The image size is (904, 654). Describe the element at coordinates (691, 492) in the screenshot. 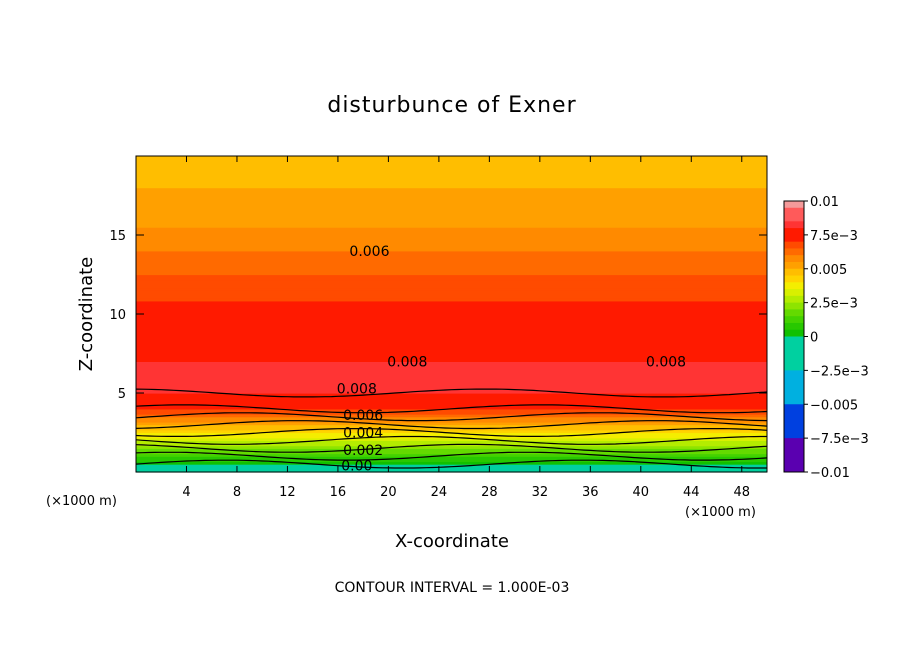

I see `x-tick-label: 44` at that location.